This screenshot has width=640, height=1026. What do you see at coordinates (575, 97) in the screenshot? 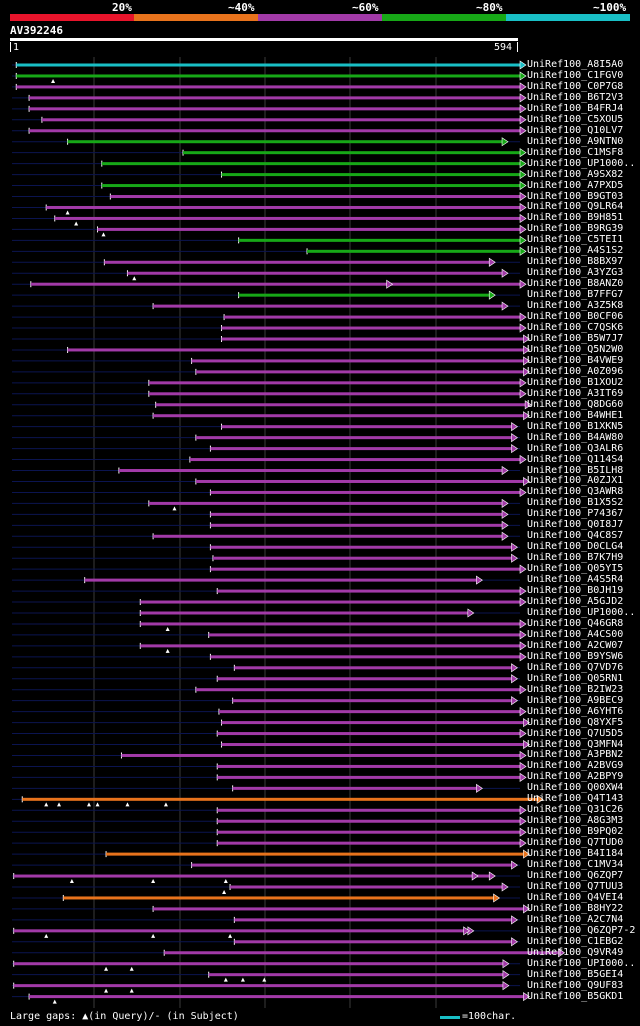
I see `hit-label: UniRef100_B6T2V3` at bounding box center [575, 97].